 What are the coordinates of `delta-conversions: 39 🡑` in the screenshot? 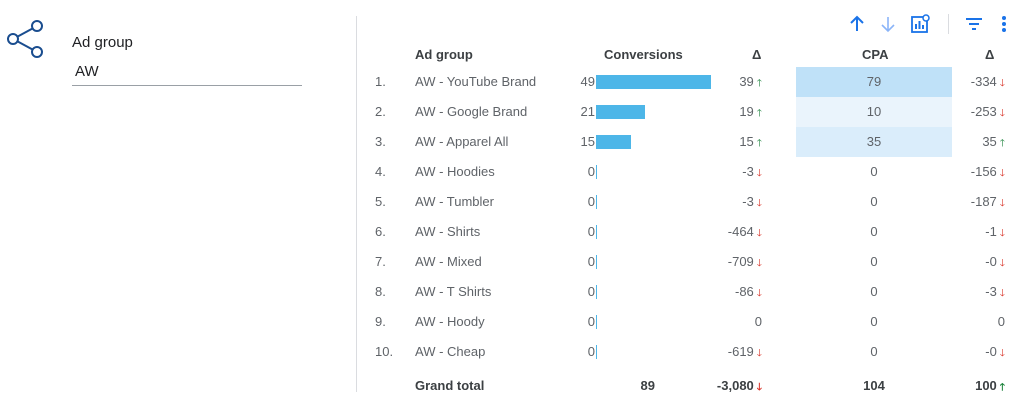 It's located at (717, 82).